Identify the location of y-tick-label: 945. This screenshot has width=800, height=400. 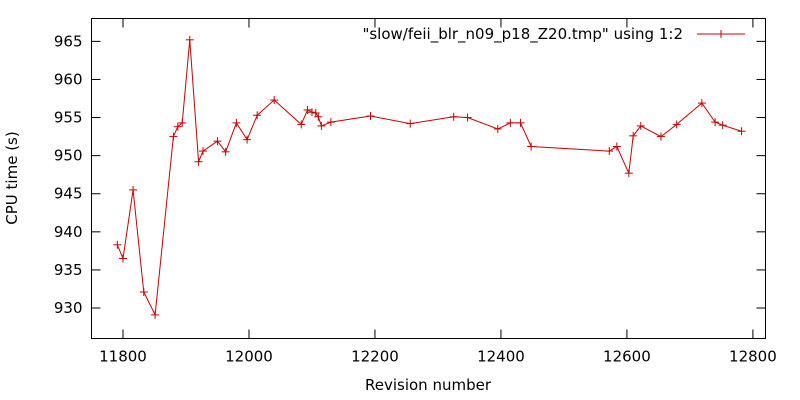
(68, 194).